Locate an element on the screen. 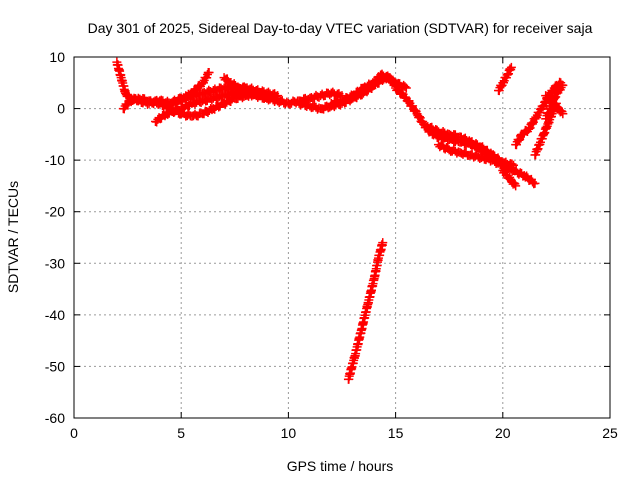 This screenshot has width=640, height=480. x-tick-label: 25 is located at coordinates (610, 433).